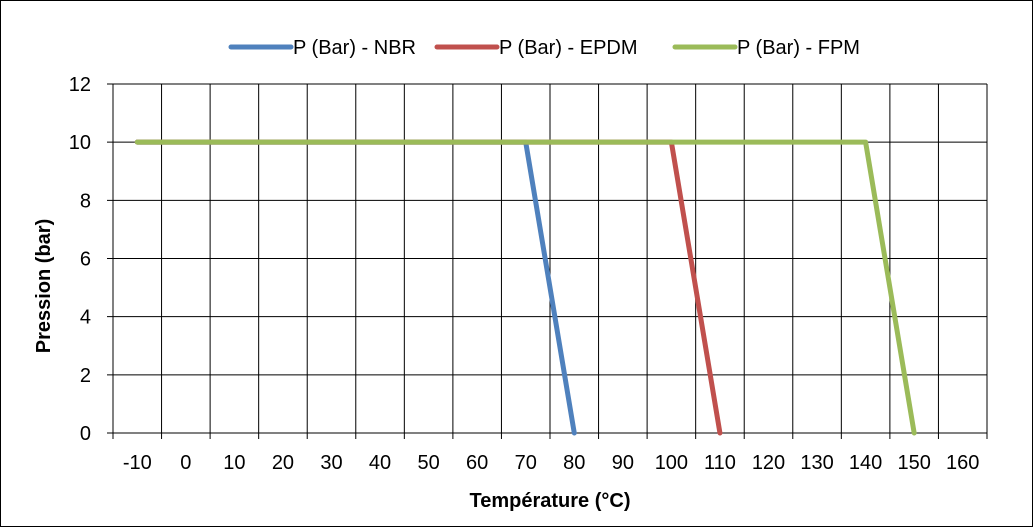 The width and height of the screenshot is (1033, 531). Describe the element at coordinates (798, 48) in the screenshot. I see `legend-label: P (Bar) - FPM` at that location.